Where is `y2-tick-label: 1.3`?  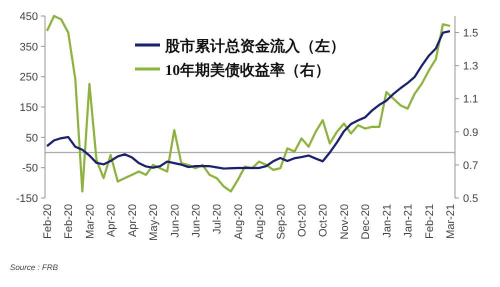
y2-tick-label: 1.3 is located at coordinates (470, 66).